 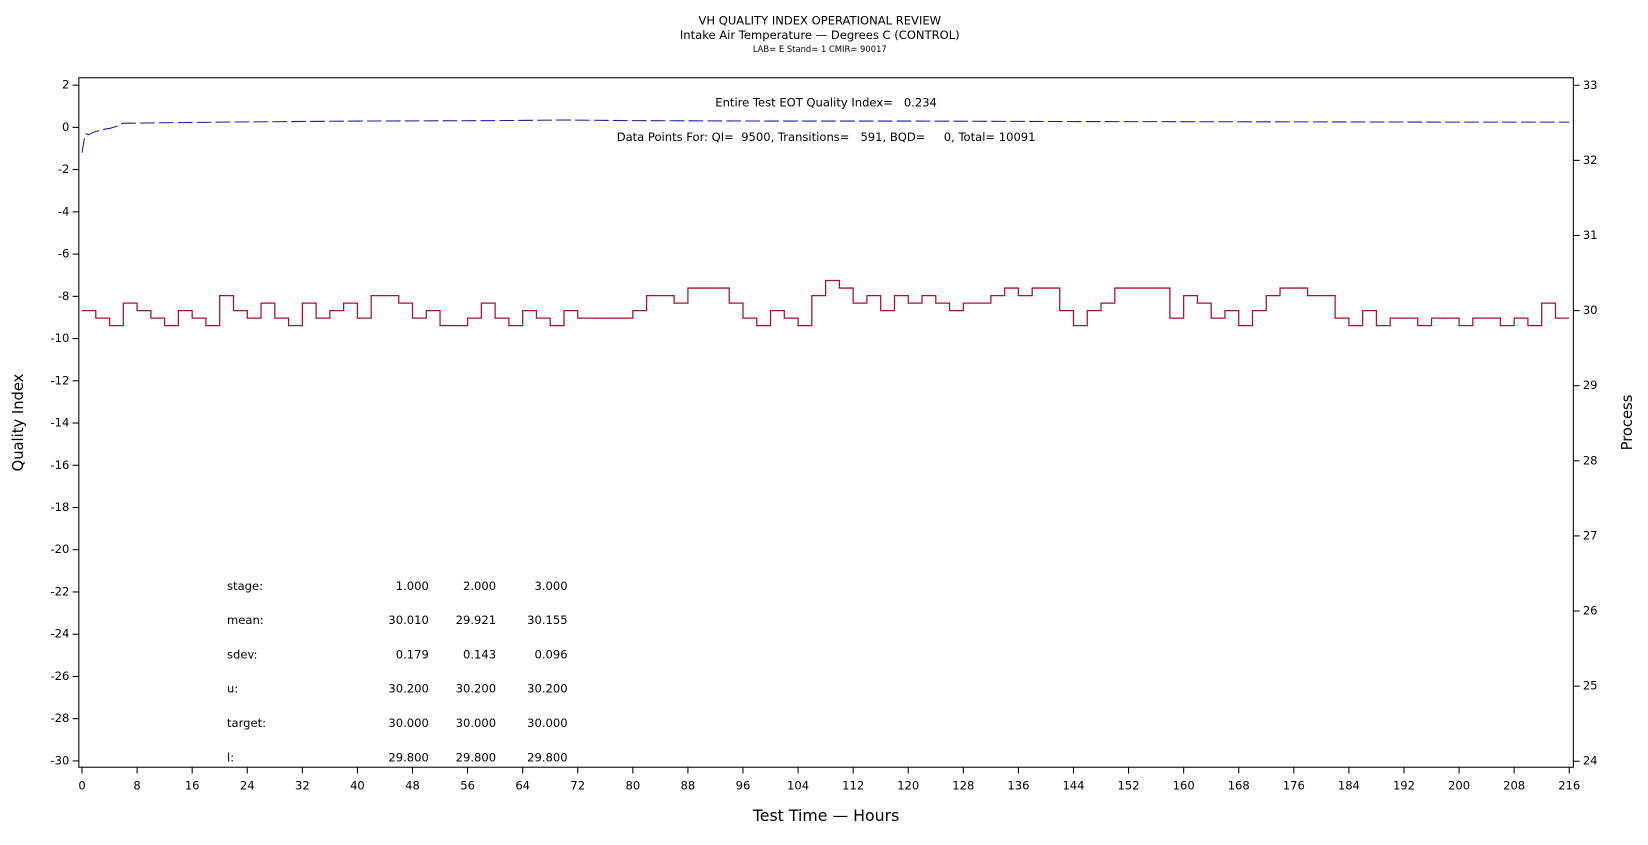 What do you see at coordinates (467, 786) in the screenshot?
I see `x-tick-label: 56` at bounding box center [467, 786].